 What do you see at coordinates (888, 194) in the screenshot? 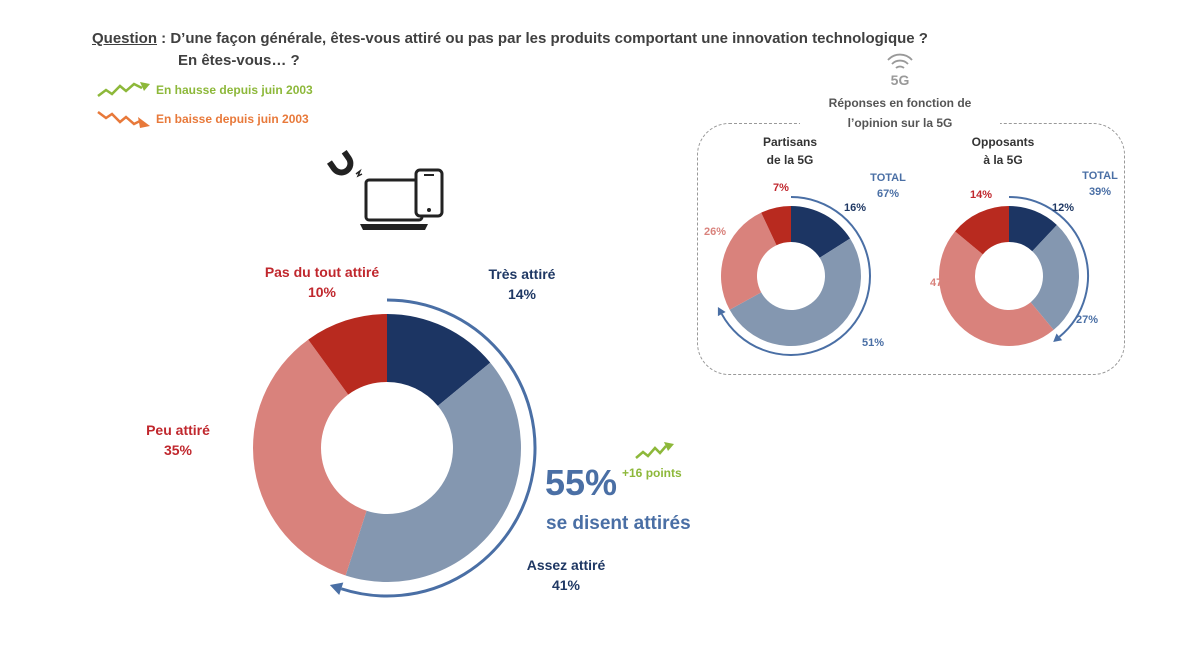
I see `partisans-total-value: 67%` at bounding box center [888, 194].